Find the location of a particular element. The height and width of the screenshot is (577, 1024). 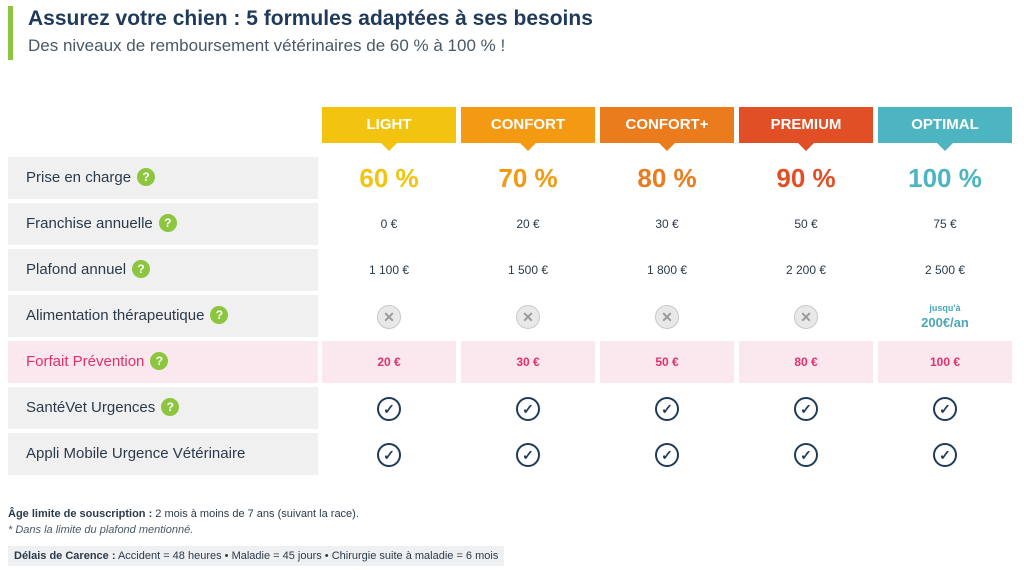

pct-optimal: 100 % is located at coordinates (945, 178).